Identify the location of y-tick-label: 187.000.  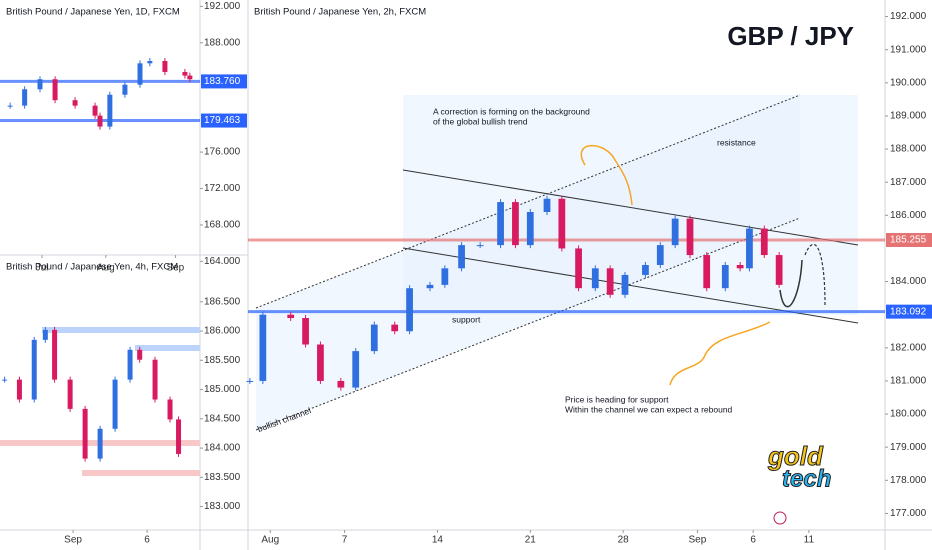
(908, 182).